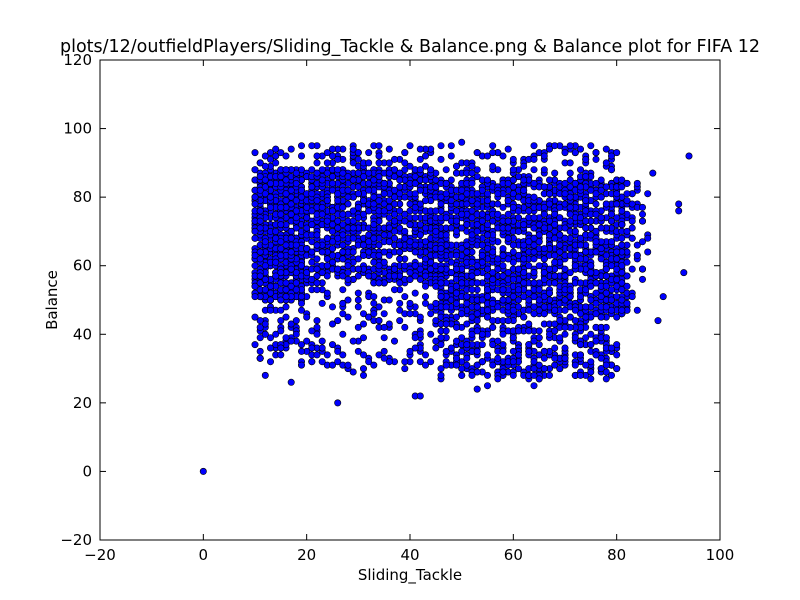 Image resolution: width=800 pixels, height=600 pixels. Describe the element at coordinates (306, 555) in the screenshot. I see `x-tick-label: 20` at that location.